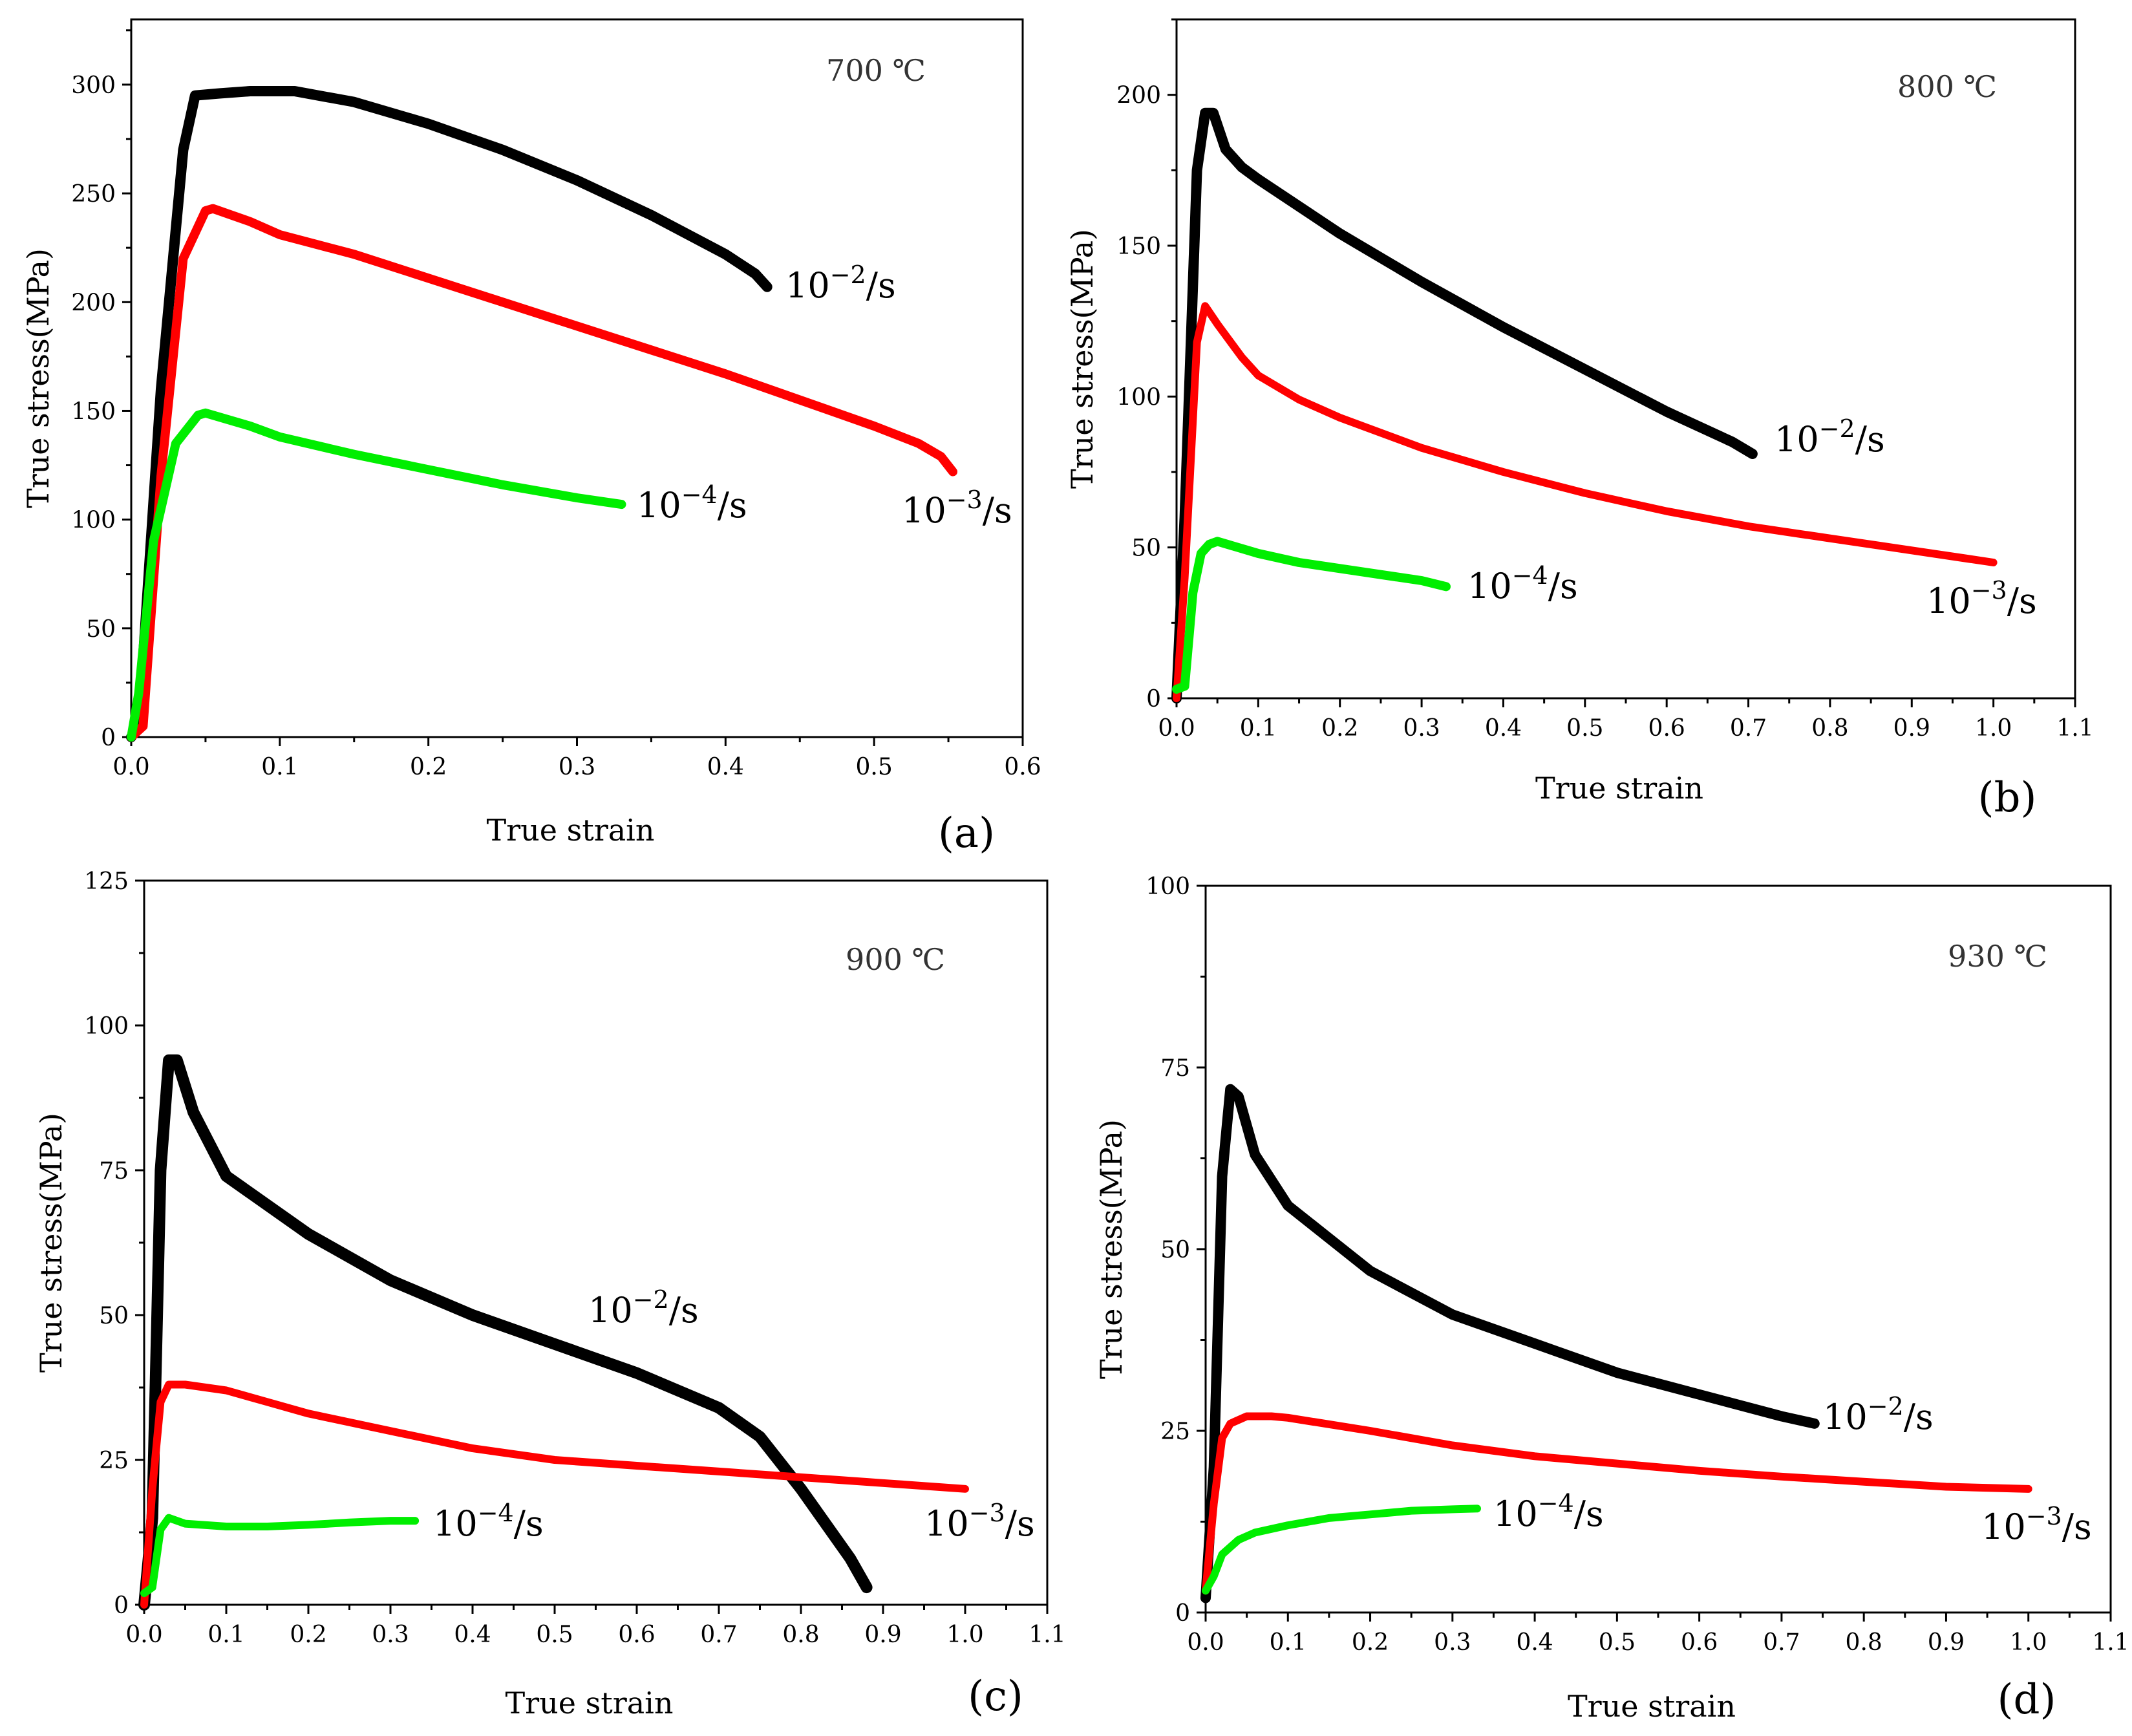  I want to click on temperature-label: 900 ℃, so click(895, 959).